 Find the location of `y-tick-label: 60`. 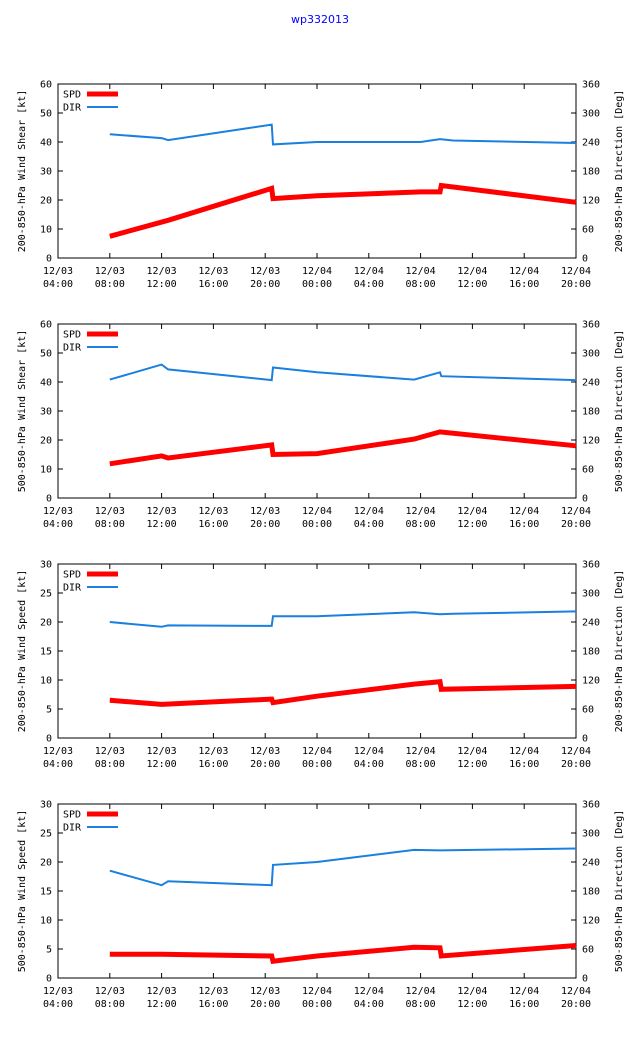

y-tick-label: 60 is located at coordinates (46, 85).